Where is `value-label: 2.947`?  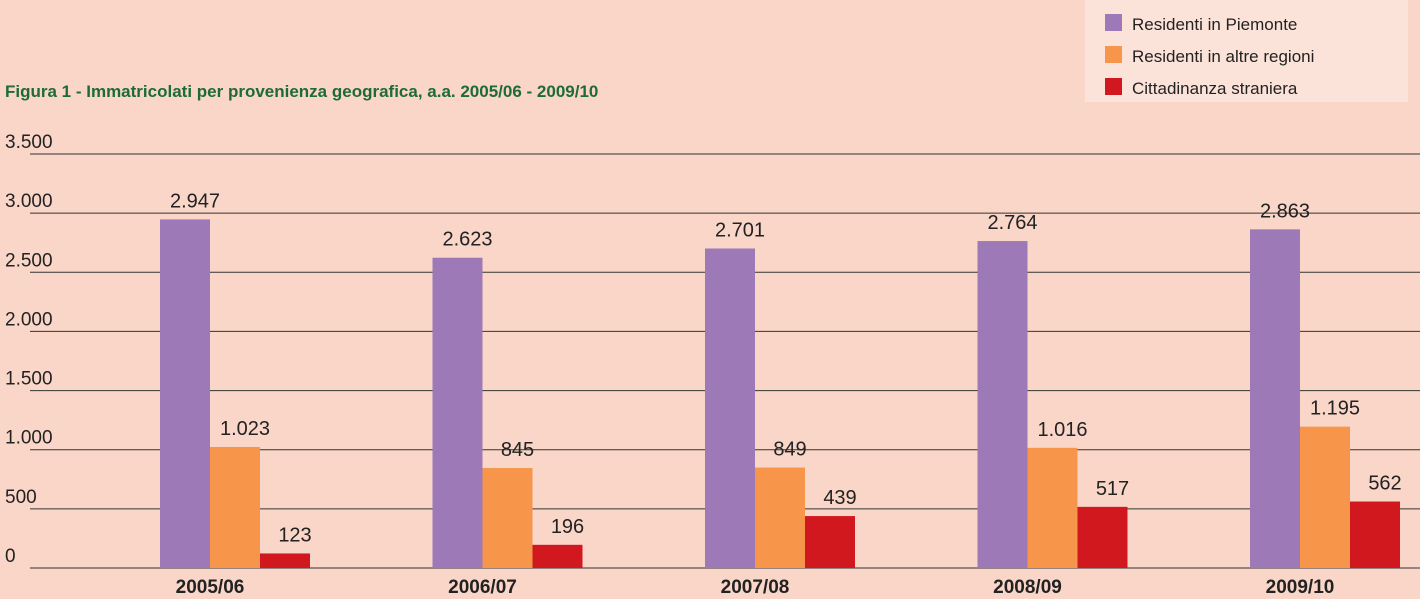
value-label: 2.947 is located at coordinates (195, 201).